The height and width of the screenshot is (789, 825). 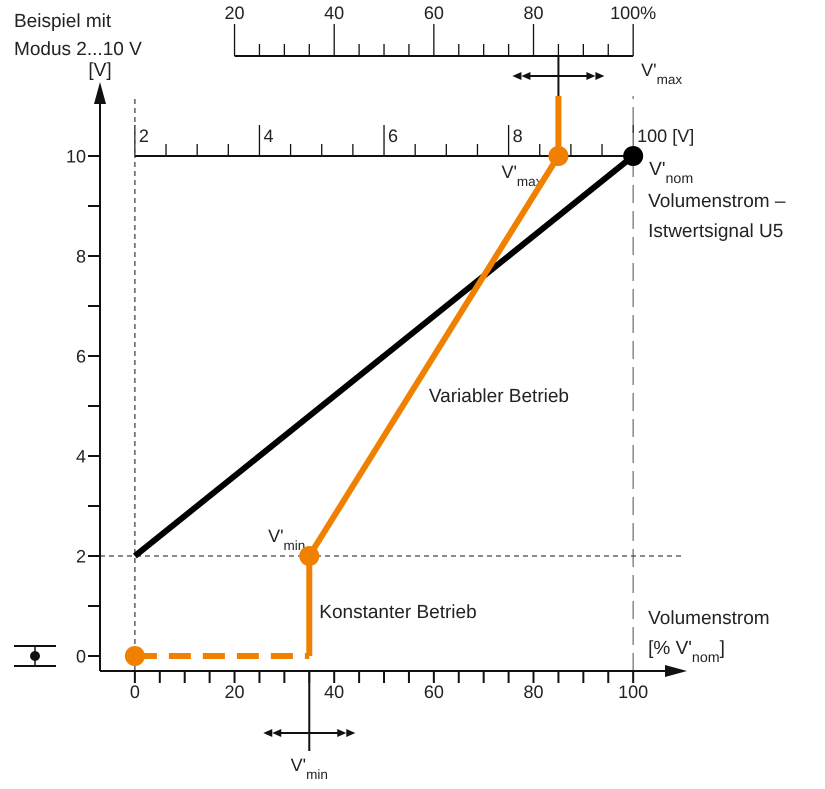 What do you see at coordinates (671, 173) in the screenshot?
I see `series-label: V'$_{nom}$` at bounding box center [671, 173].